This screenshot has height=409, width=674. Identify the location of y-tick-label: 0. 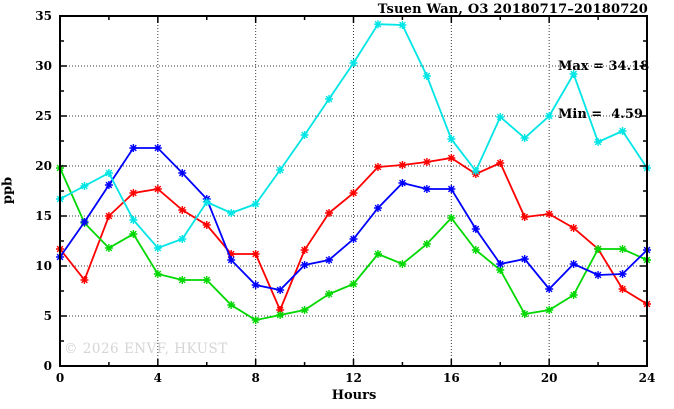
(48, 366).